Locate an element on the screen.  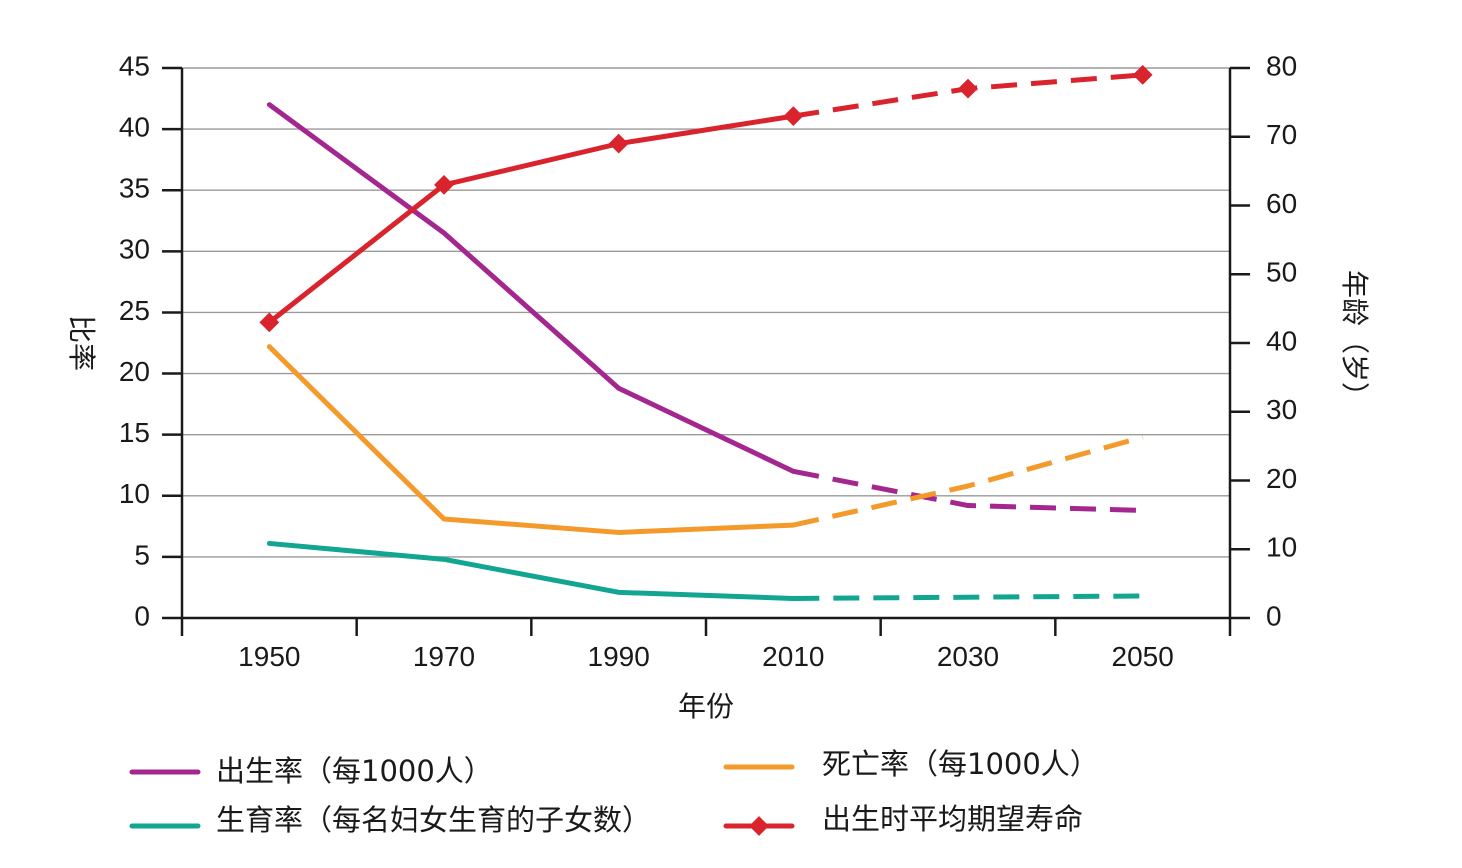
y-left-tick-label: 20 is located at coordinates (134, 371).